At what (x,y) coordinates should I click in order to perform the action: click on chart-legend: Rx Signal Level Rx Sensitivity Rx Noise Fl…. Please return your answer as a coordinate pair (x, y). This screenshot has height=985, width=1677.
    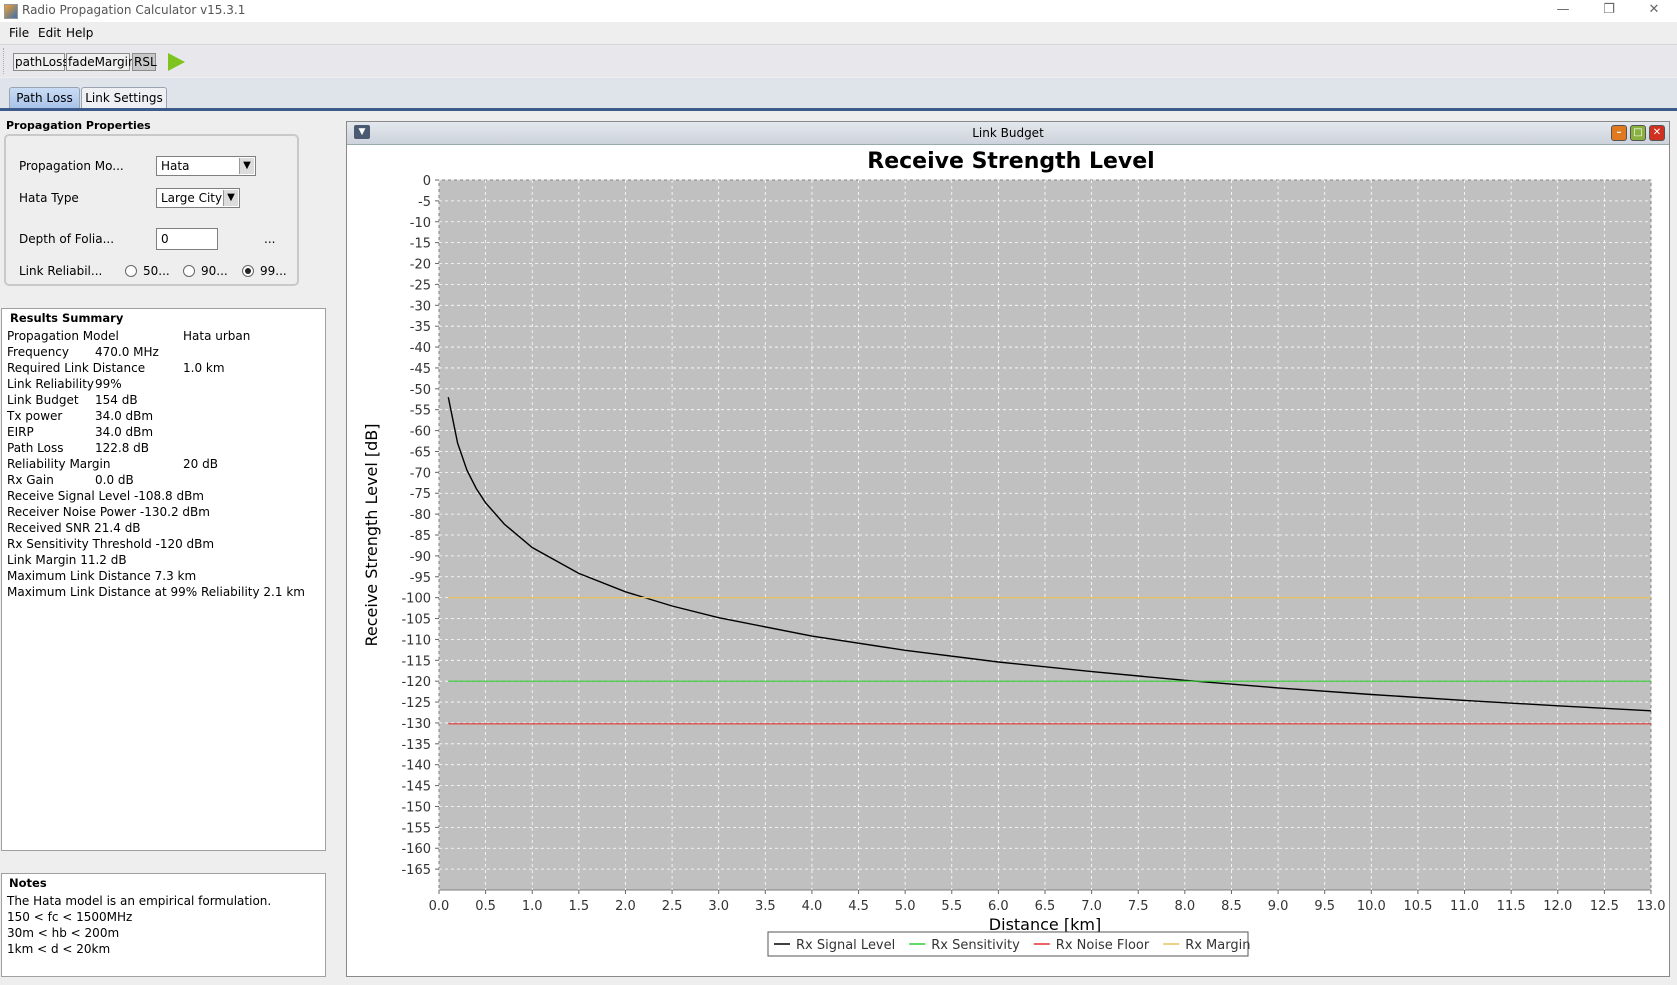
    Looking at the image, I should click on (1008, 944).